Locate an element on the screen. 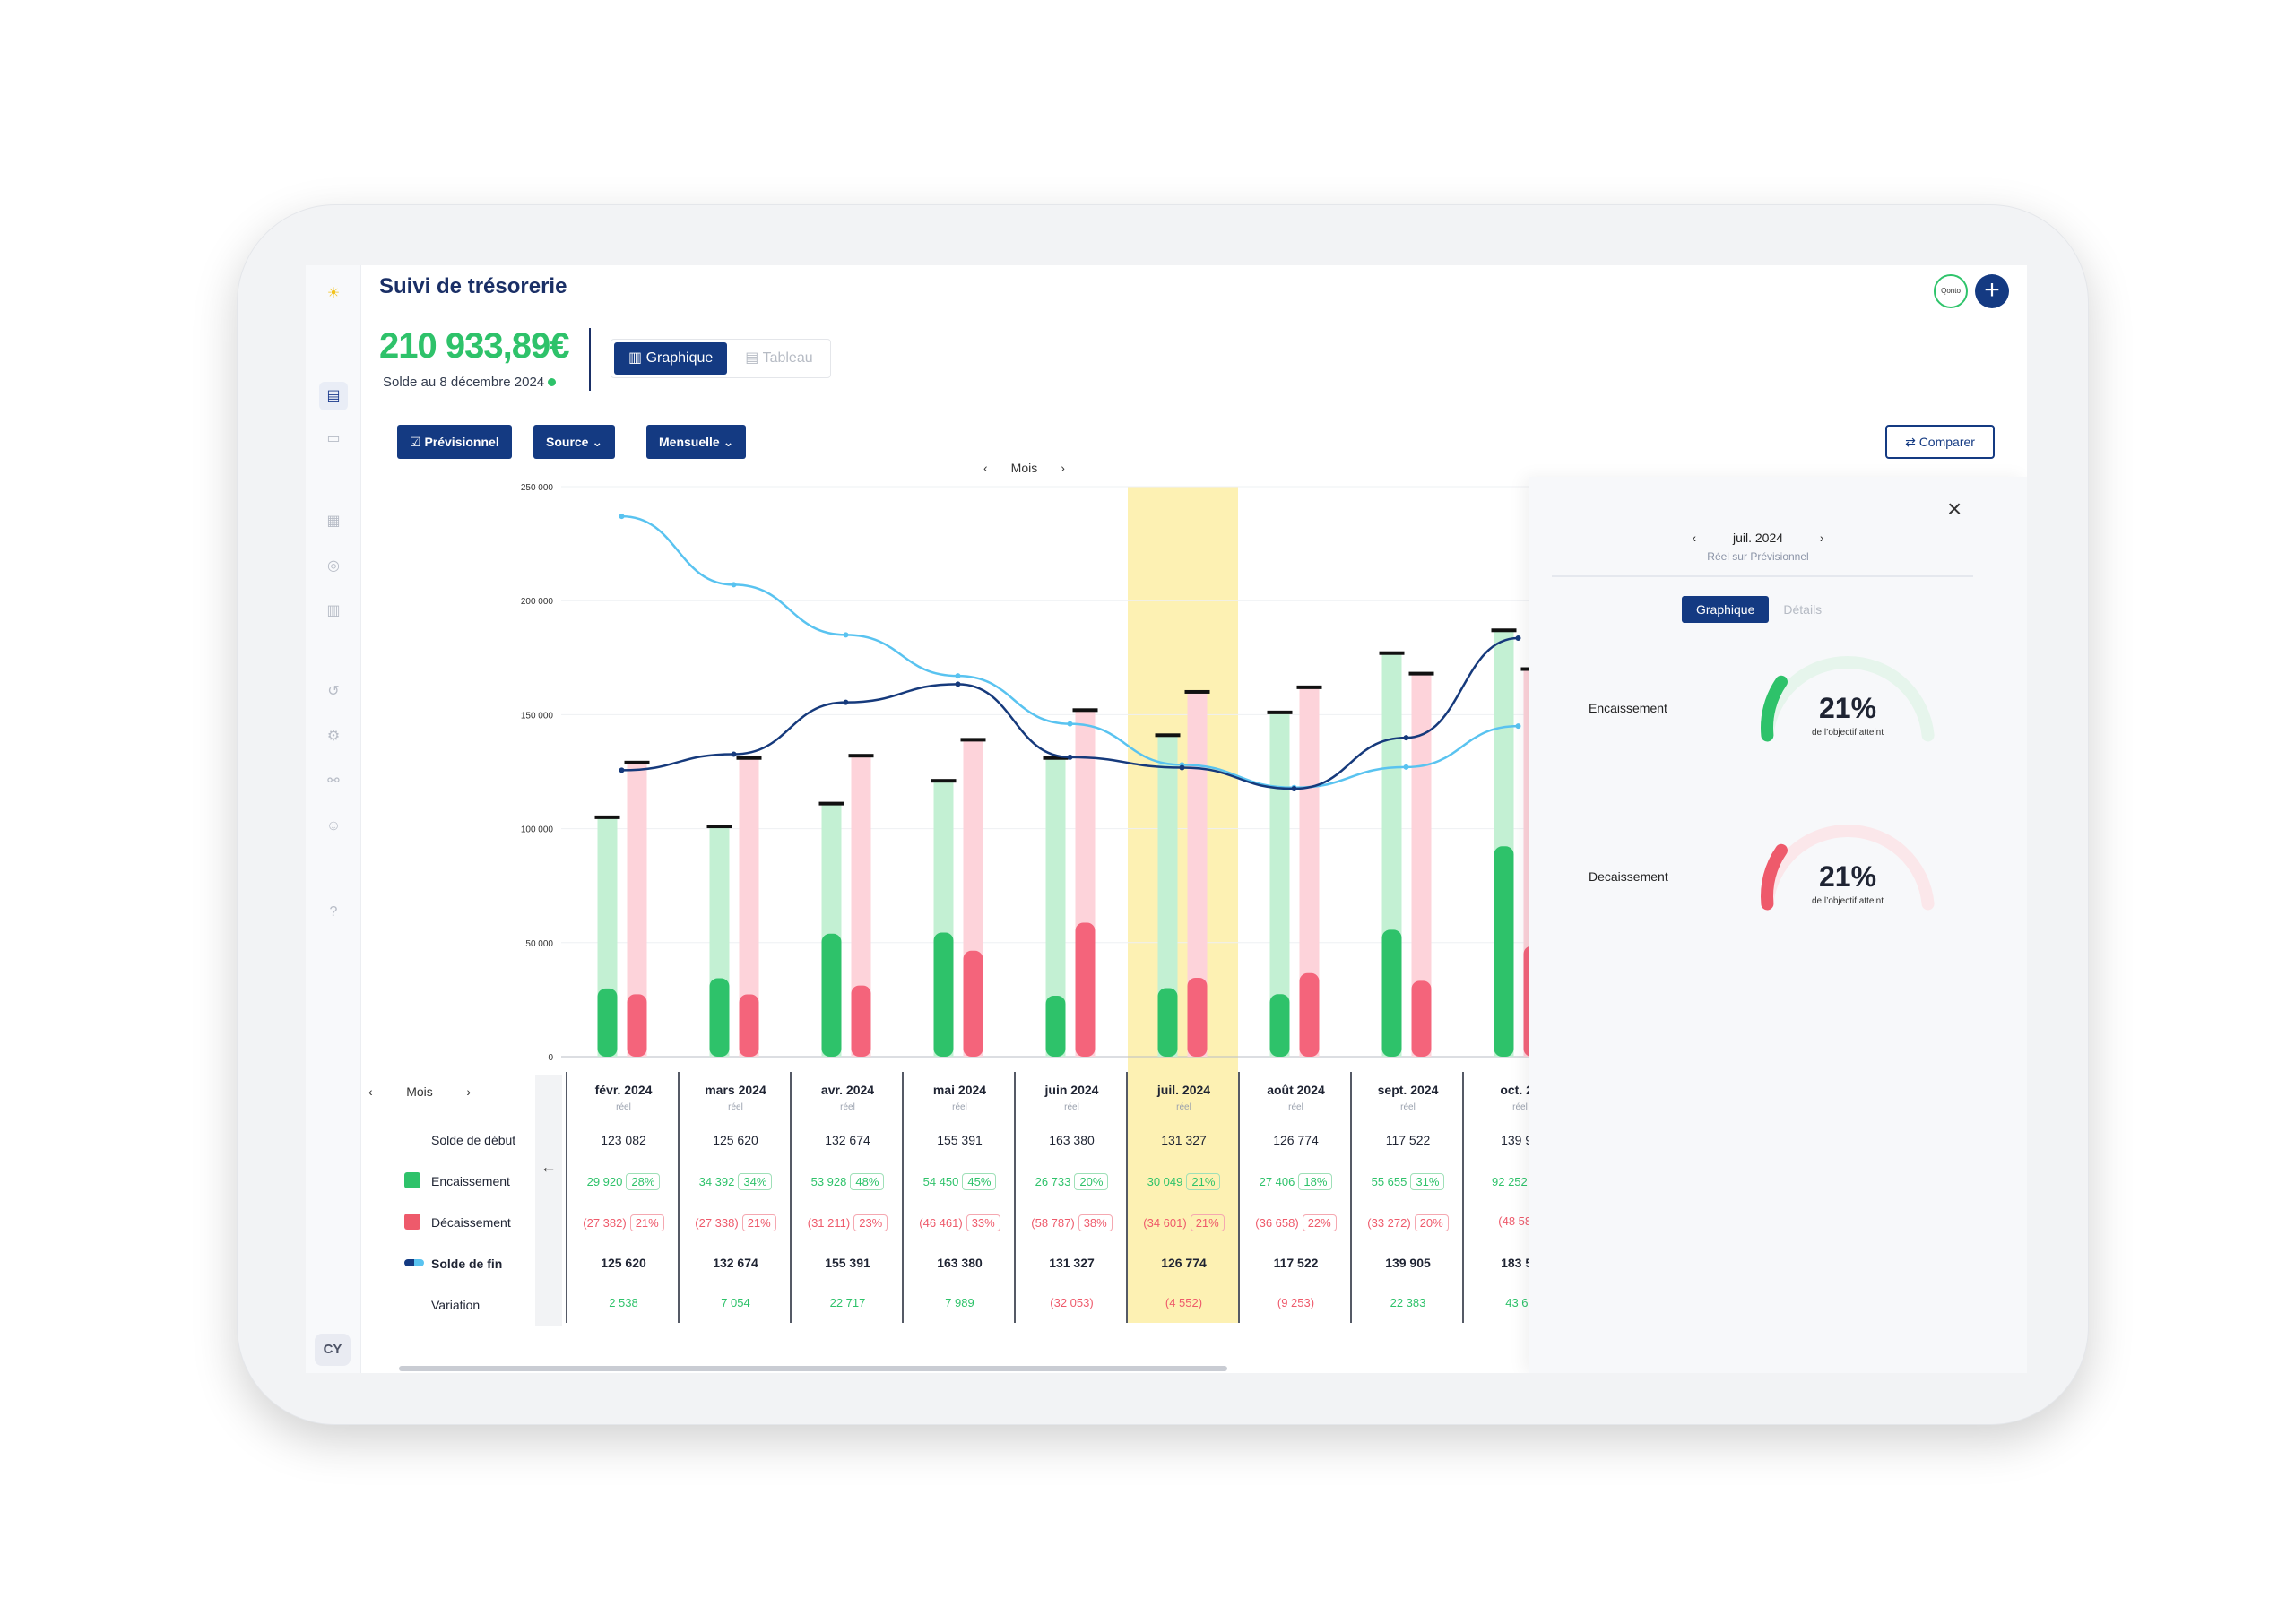 This screenshot has height=1624, width=2295. column-month-value: mai 2024 is located at coordinates (960, 1090).